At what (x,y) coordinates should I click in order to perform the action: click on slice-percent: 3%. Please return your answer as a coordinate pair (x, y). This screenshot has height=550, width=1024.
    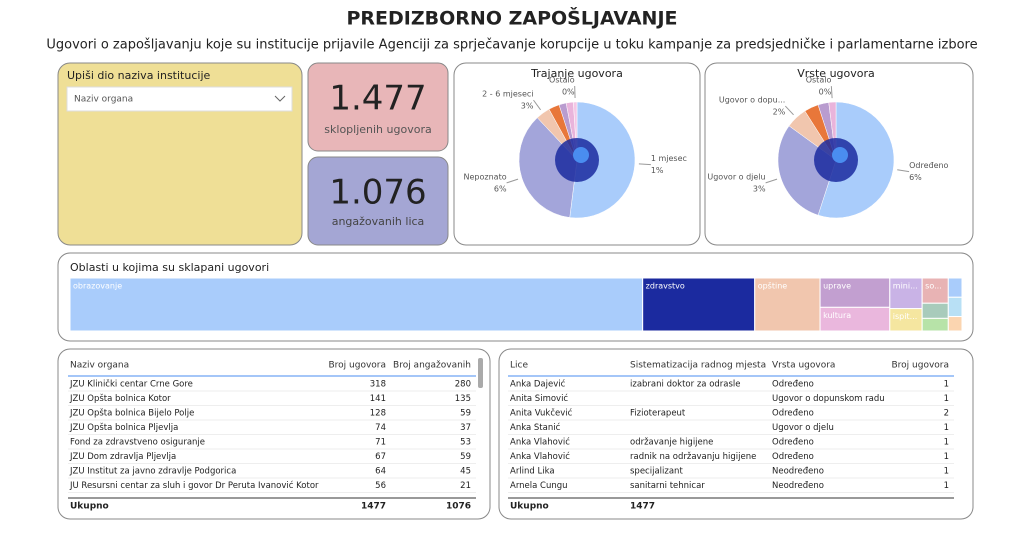
    Looking at the image, I should click on (759, 188).